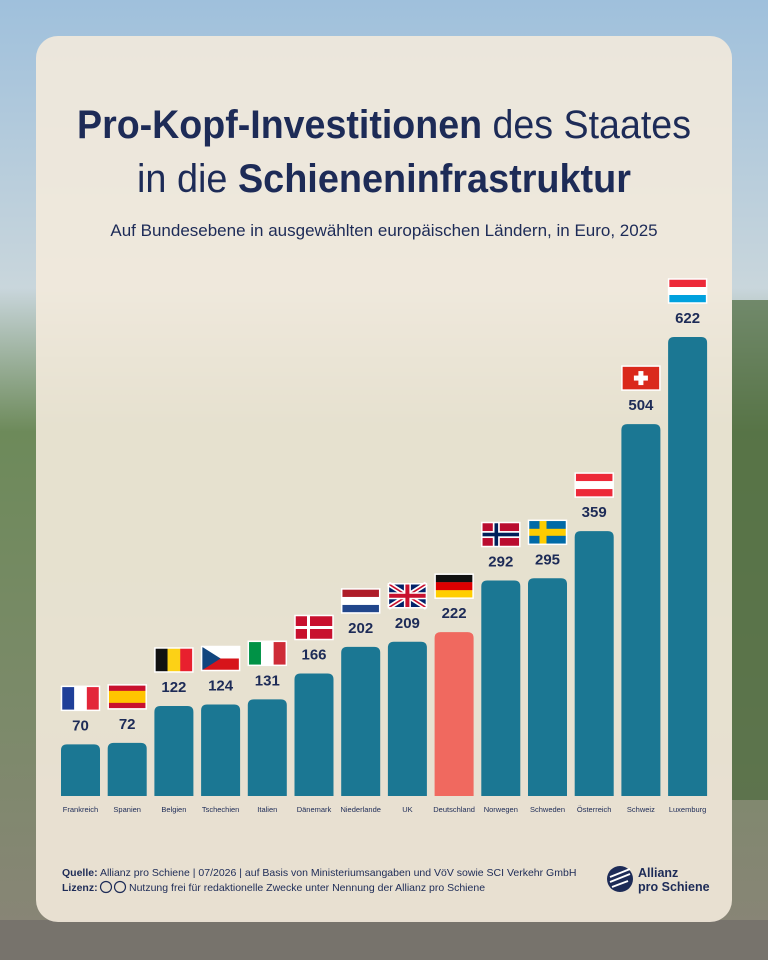 The width and height of the screenshot is (768, 960). I want to click on logo-lines, so click(620, 878).